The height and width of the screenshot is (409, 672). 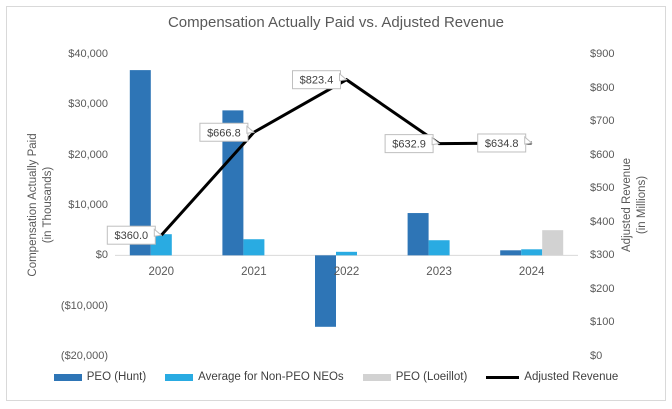 I want to click on right-axis-tick-7: $200, so click(x=602, y=288).